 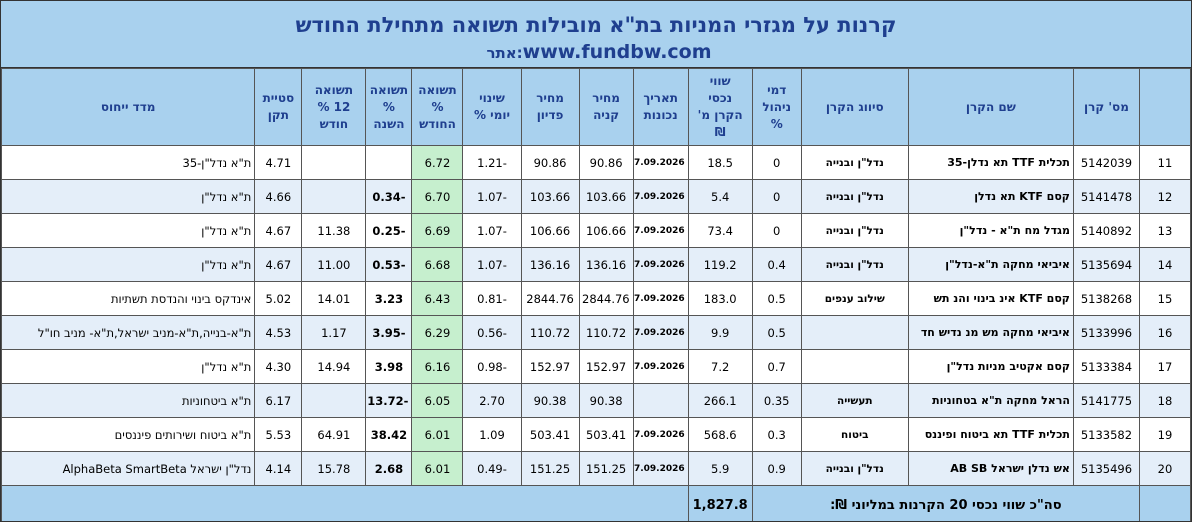 What do you see at coordinates (720, 434) in the screenshot?
I see `cell: 568.6` at bounding box center [720, 434].